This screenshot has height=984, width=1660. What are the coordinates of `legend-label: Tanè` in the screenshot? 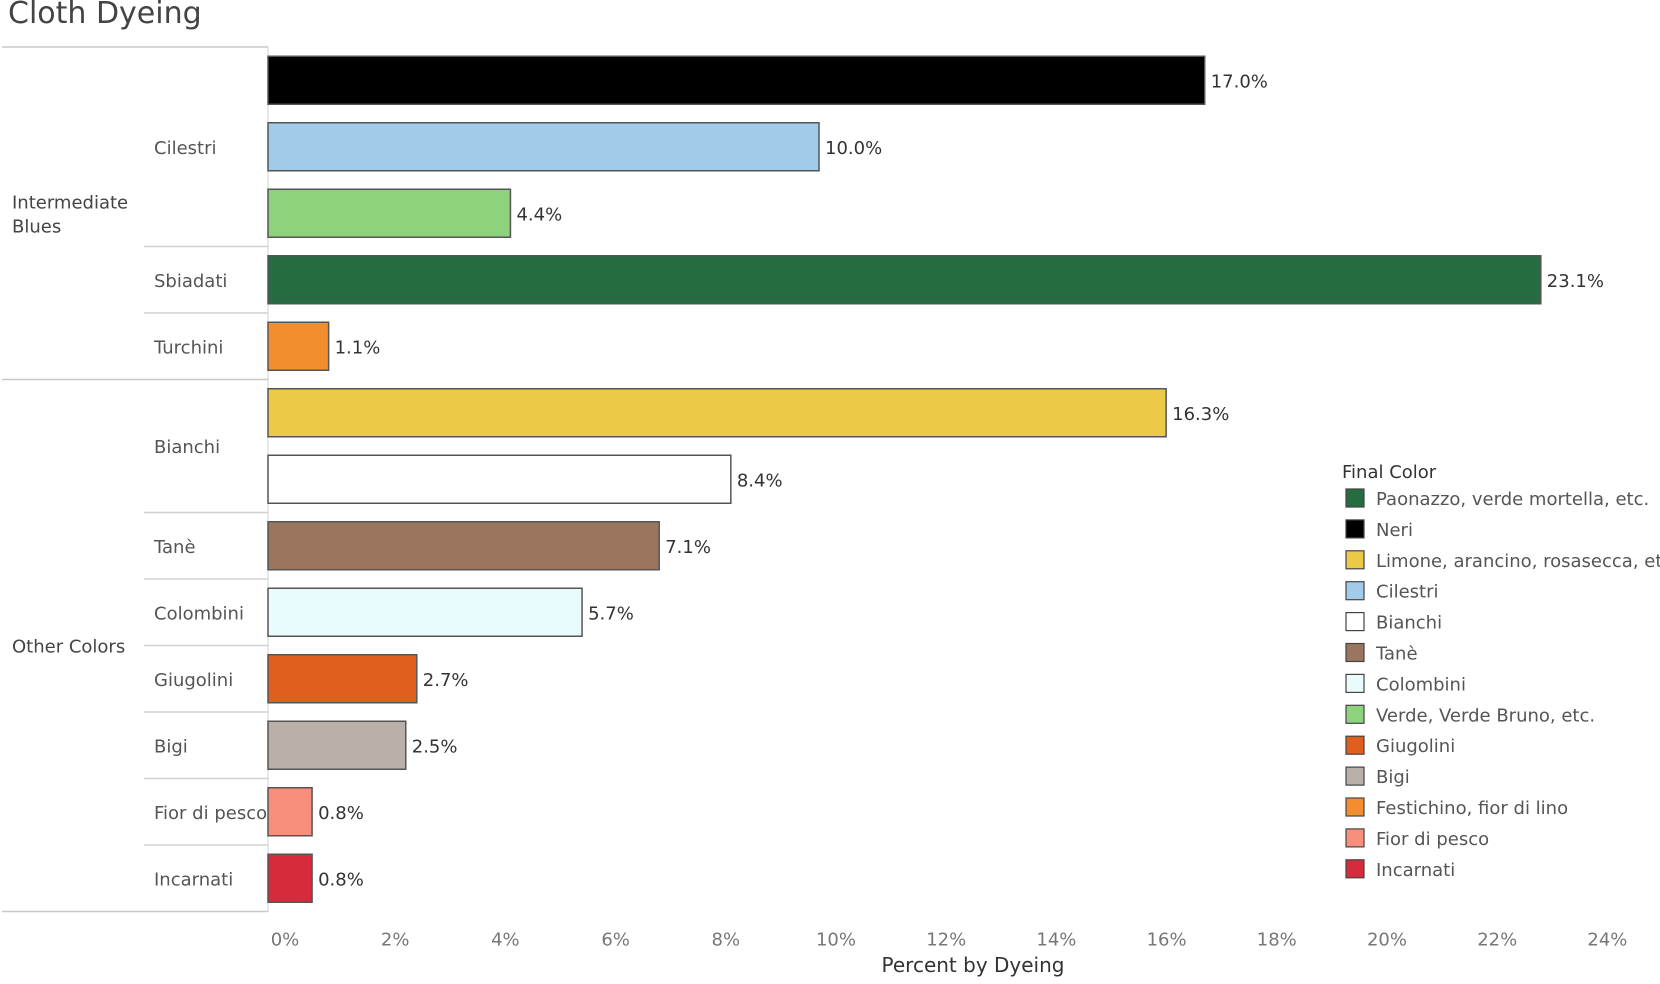 It's located at (1396, 654).